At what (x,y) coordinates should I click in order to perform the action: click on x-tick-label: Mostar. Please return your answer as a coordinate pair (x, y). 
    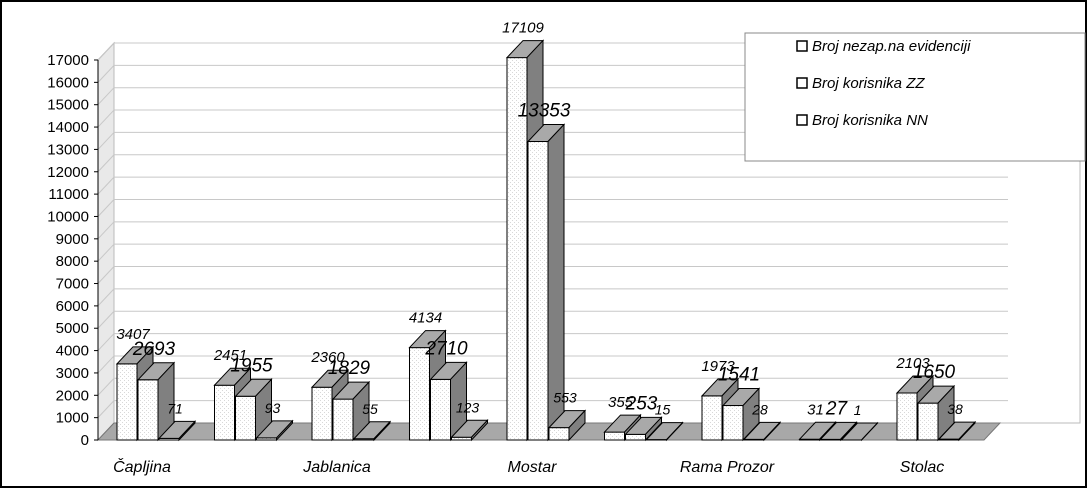
    Looking at the image, I should click on (533, 467).